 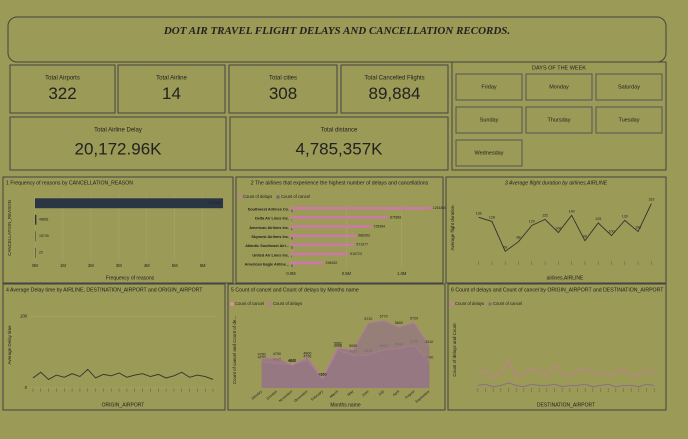 I want to click on y-tick-label: Skywest Airlines Inc., so click(x=270, y=237).